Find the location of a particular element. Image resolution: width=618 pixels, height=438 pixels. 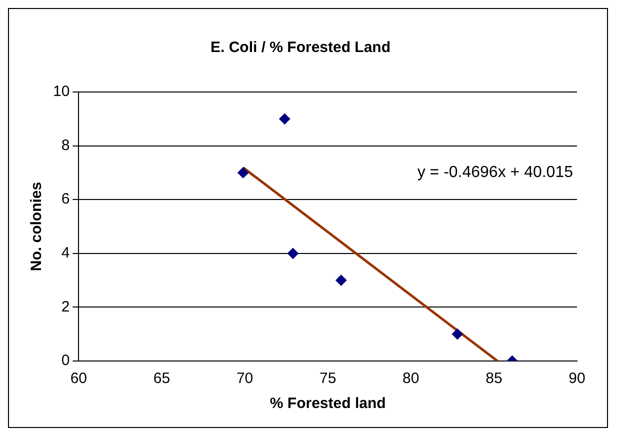

y-tick-label: 8 is located at coordinates (65, 145).